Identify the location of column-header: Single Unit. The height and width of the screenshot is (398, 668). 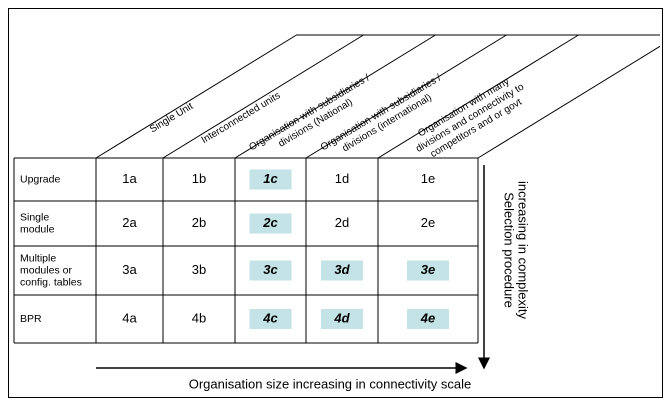
(171, 118).